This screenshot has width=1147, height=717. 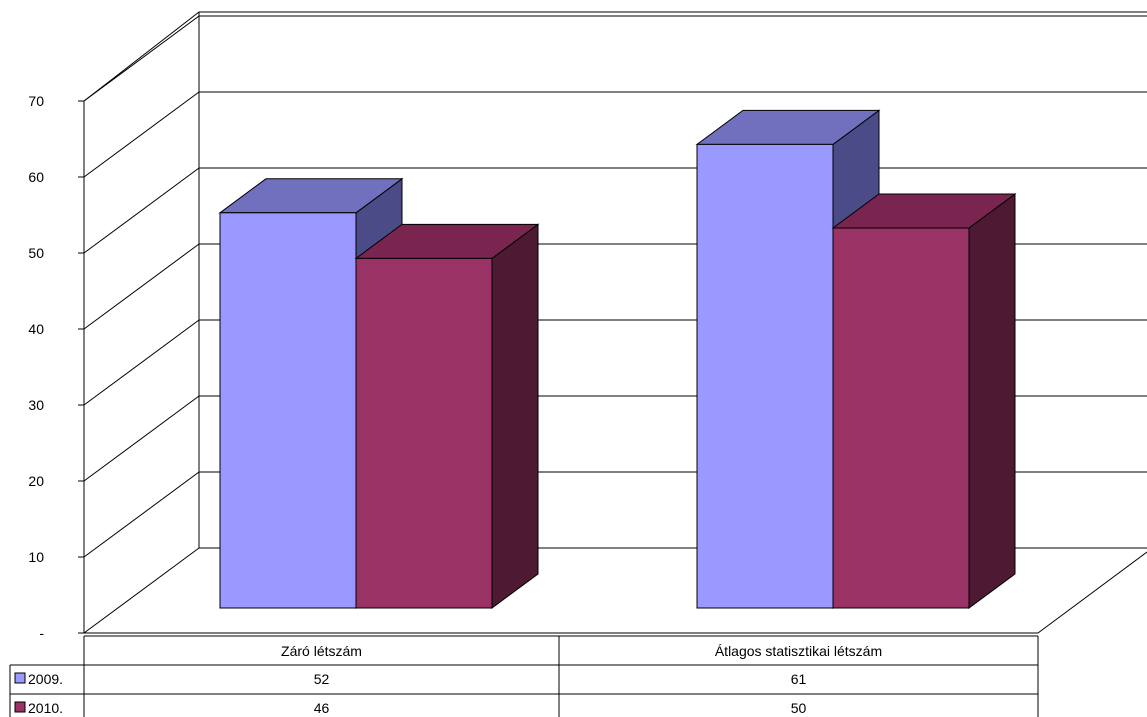 I want to click on data-label: 52, so click(x=322, y=679).